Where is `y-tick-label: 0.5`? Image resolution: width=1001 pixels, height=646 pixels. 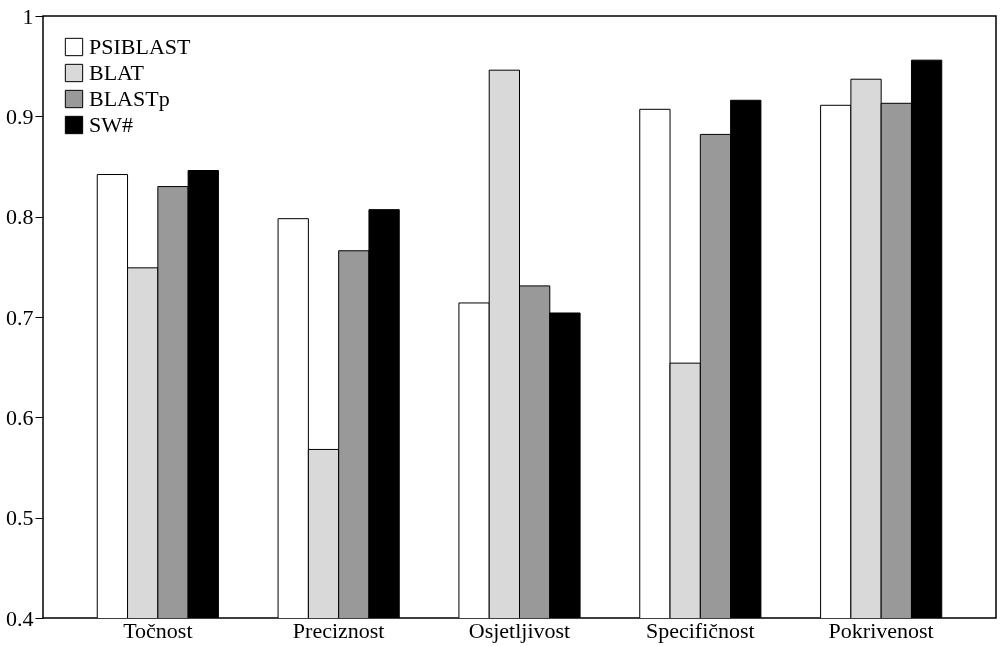 y-tick-label: 0.5 is located at coordinates (20, 518).